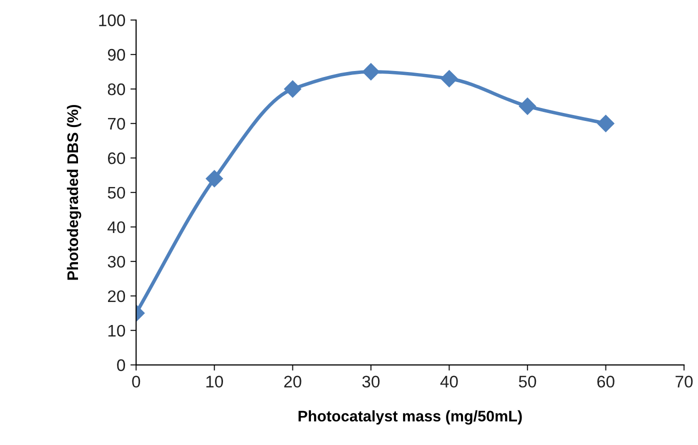 Image resolution: width=698 pixels, height=445 pixels. Describe the element at coordinates (117, 54) in the screenshot. I see `y-tick-label: 90` at that location.